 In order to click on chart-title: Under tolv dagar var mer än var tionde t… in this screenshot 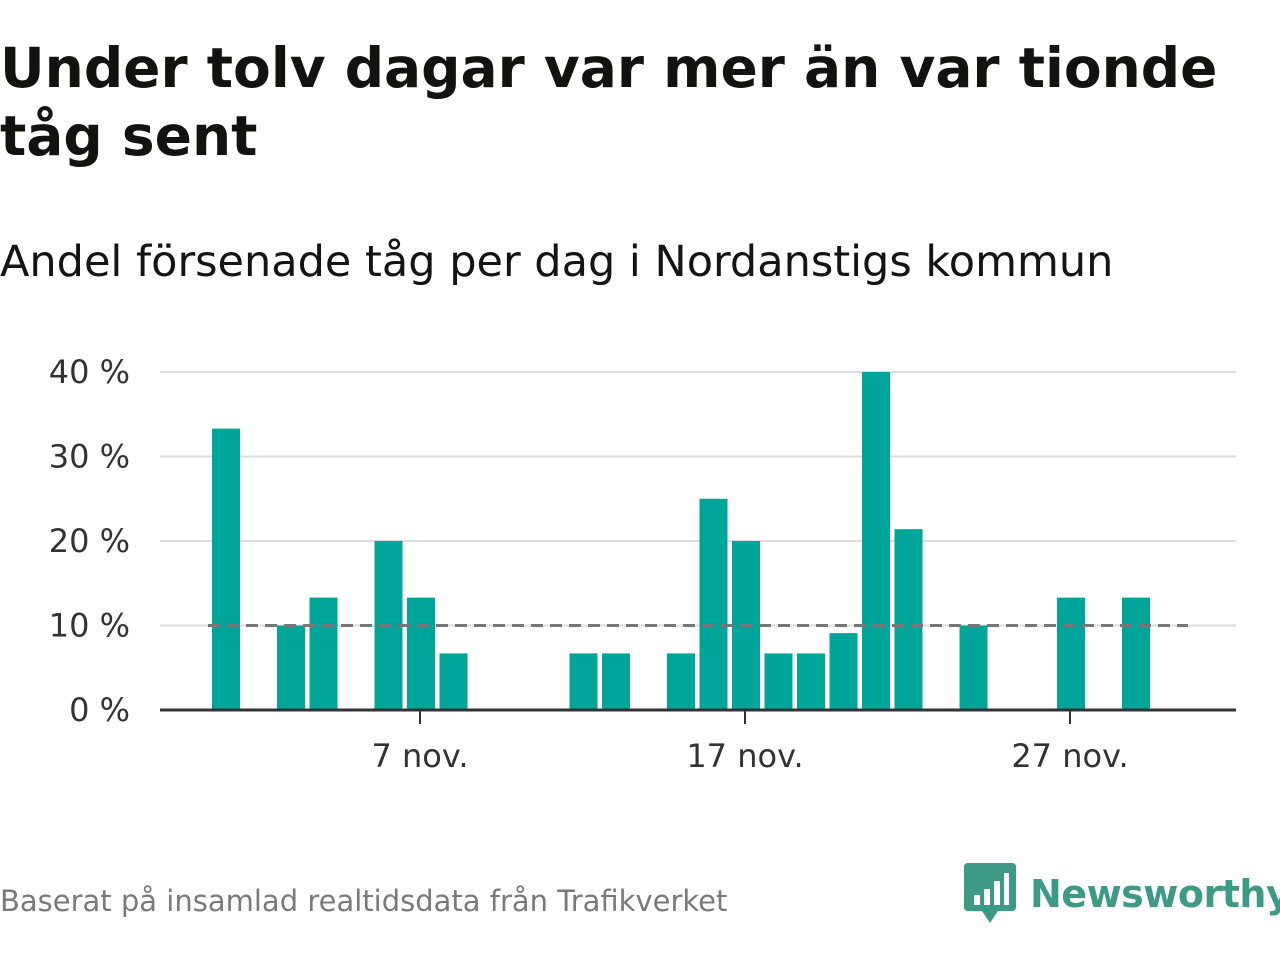, I will do `click(609, 102)`.